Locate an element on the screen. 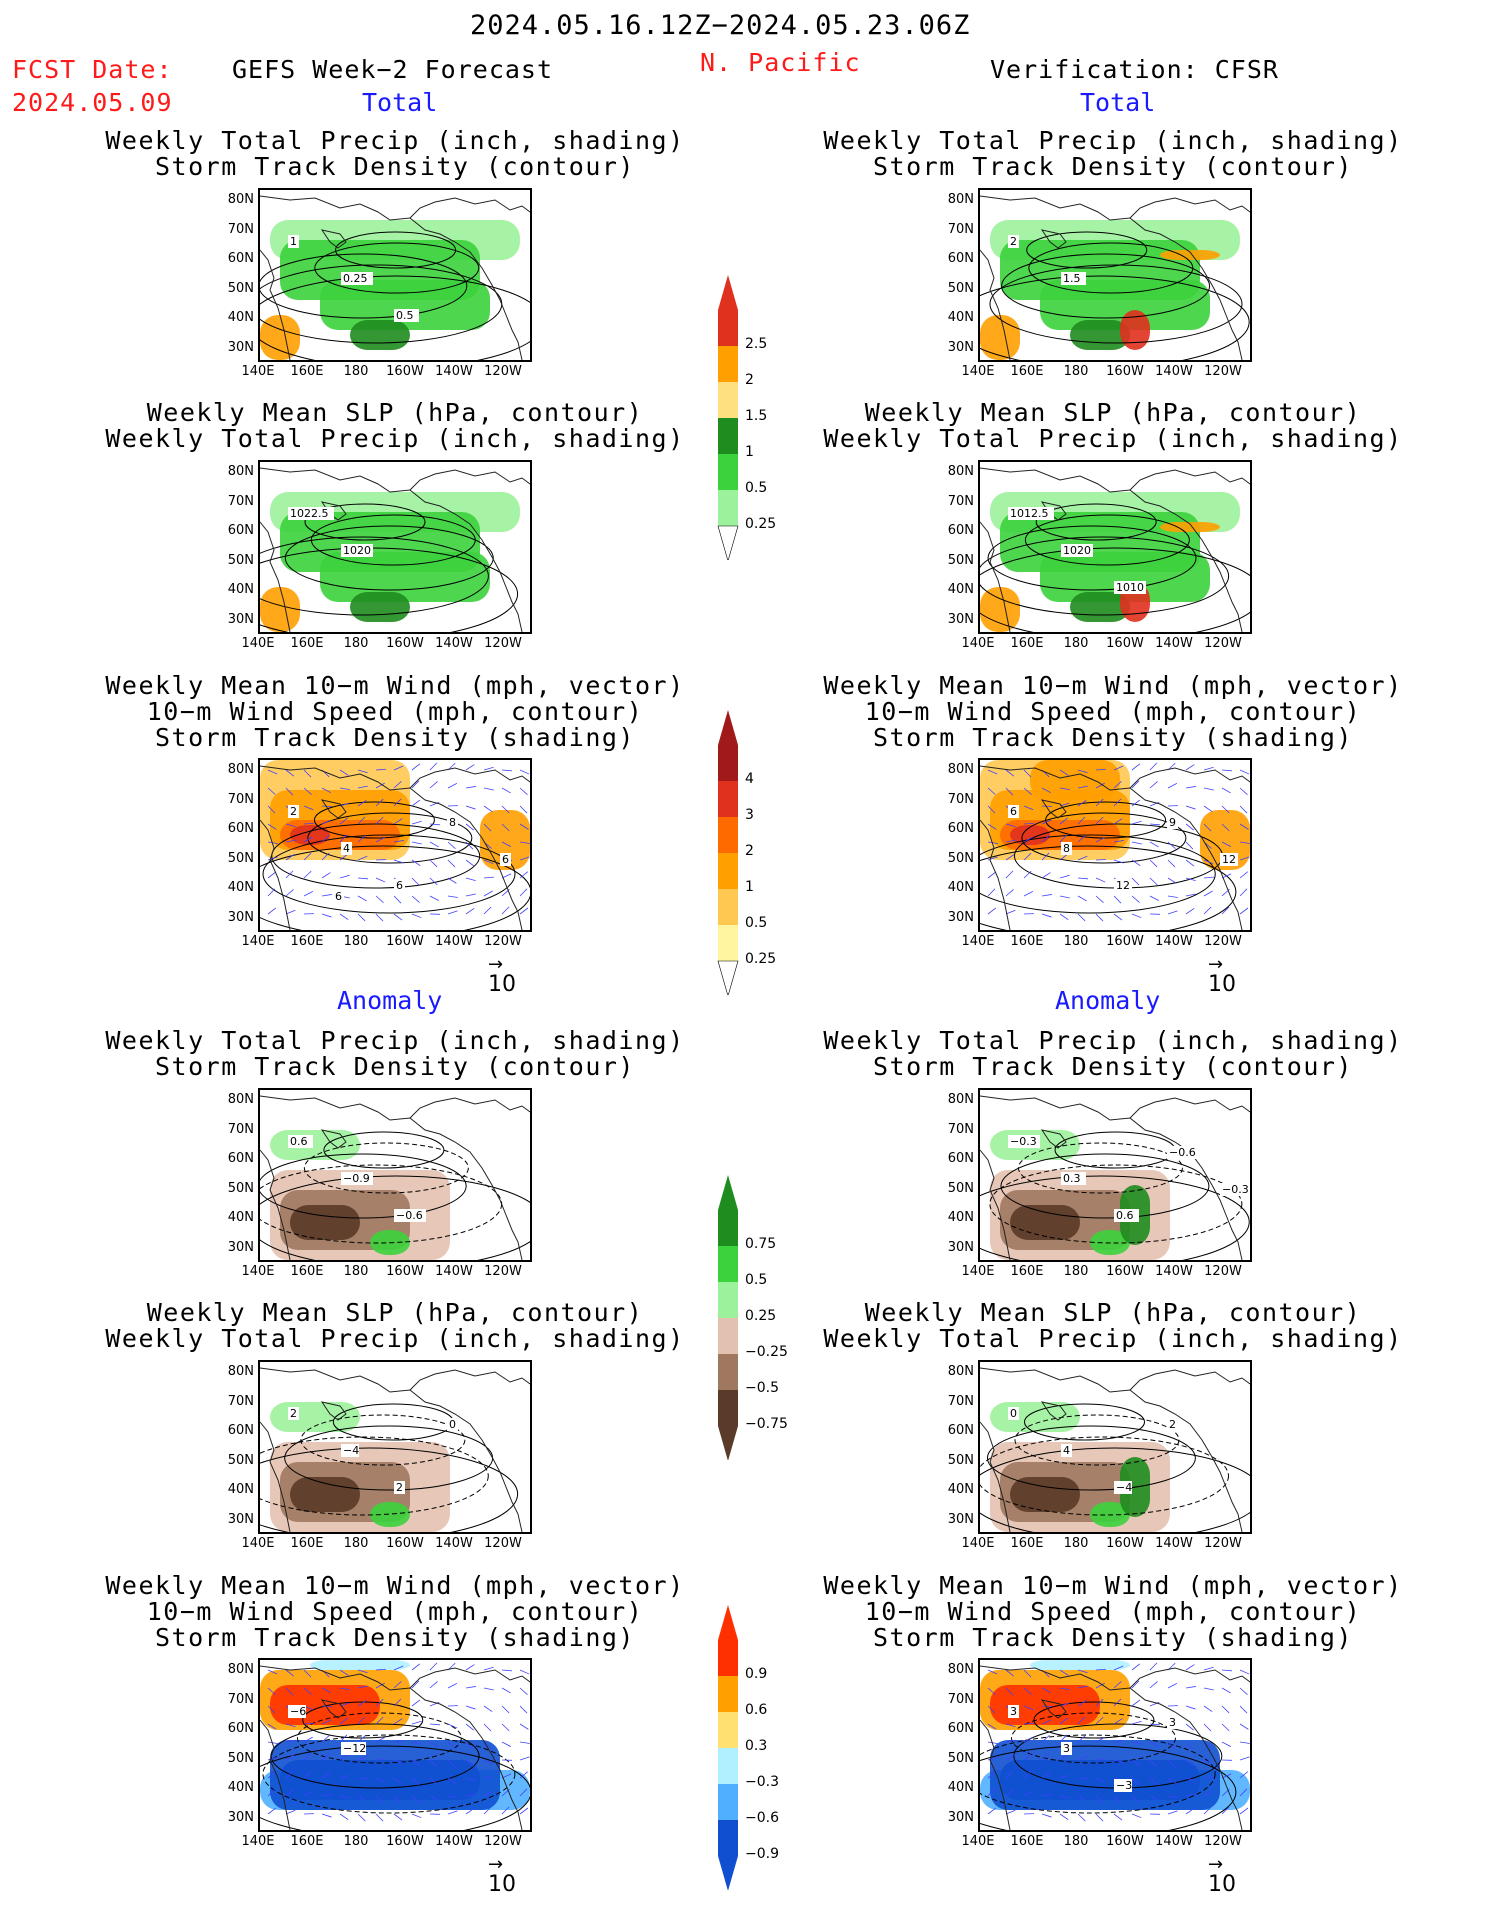  panel-title-line: 10−m Wind Speed (mph, contour) is located at coordinates (1113, 711).